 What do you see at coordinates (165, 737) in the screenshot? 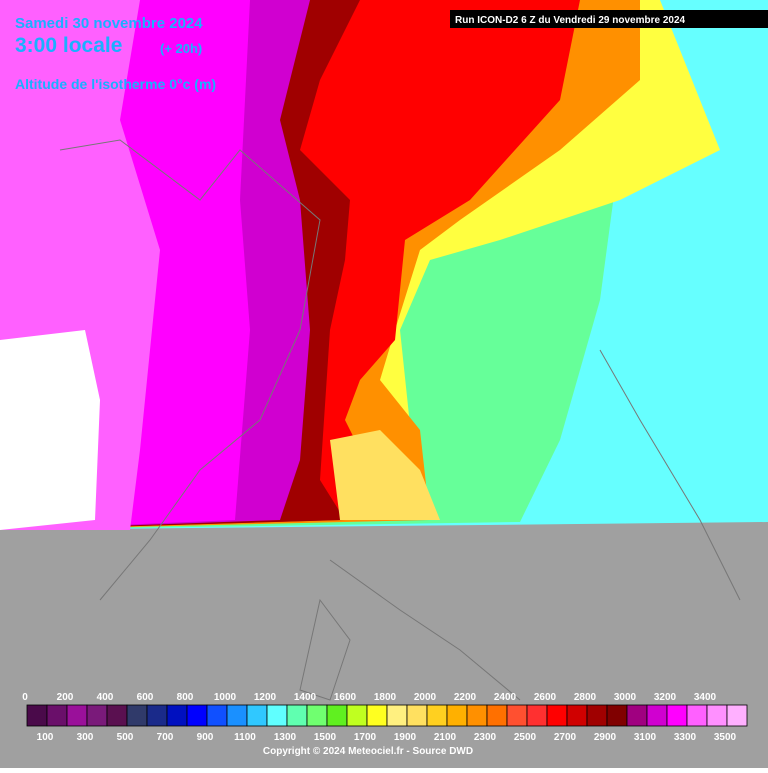
I see `scale-label: 700` at bounding box center [165, 737].